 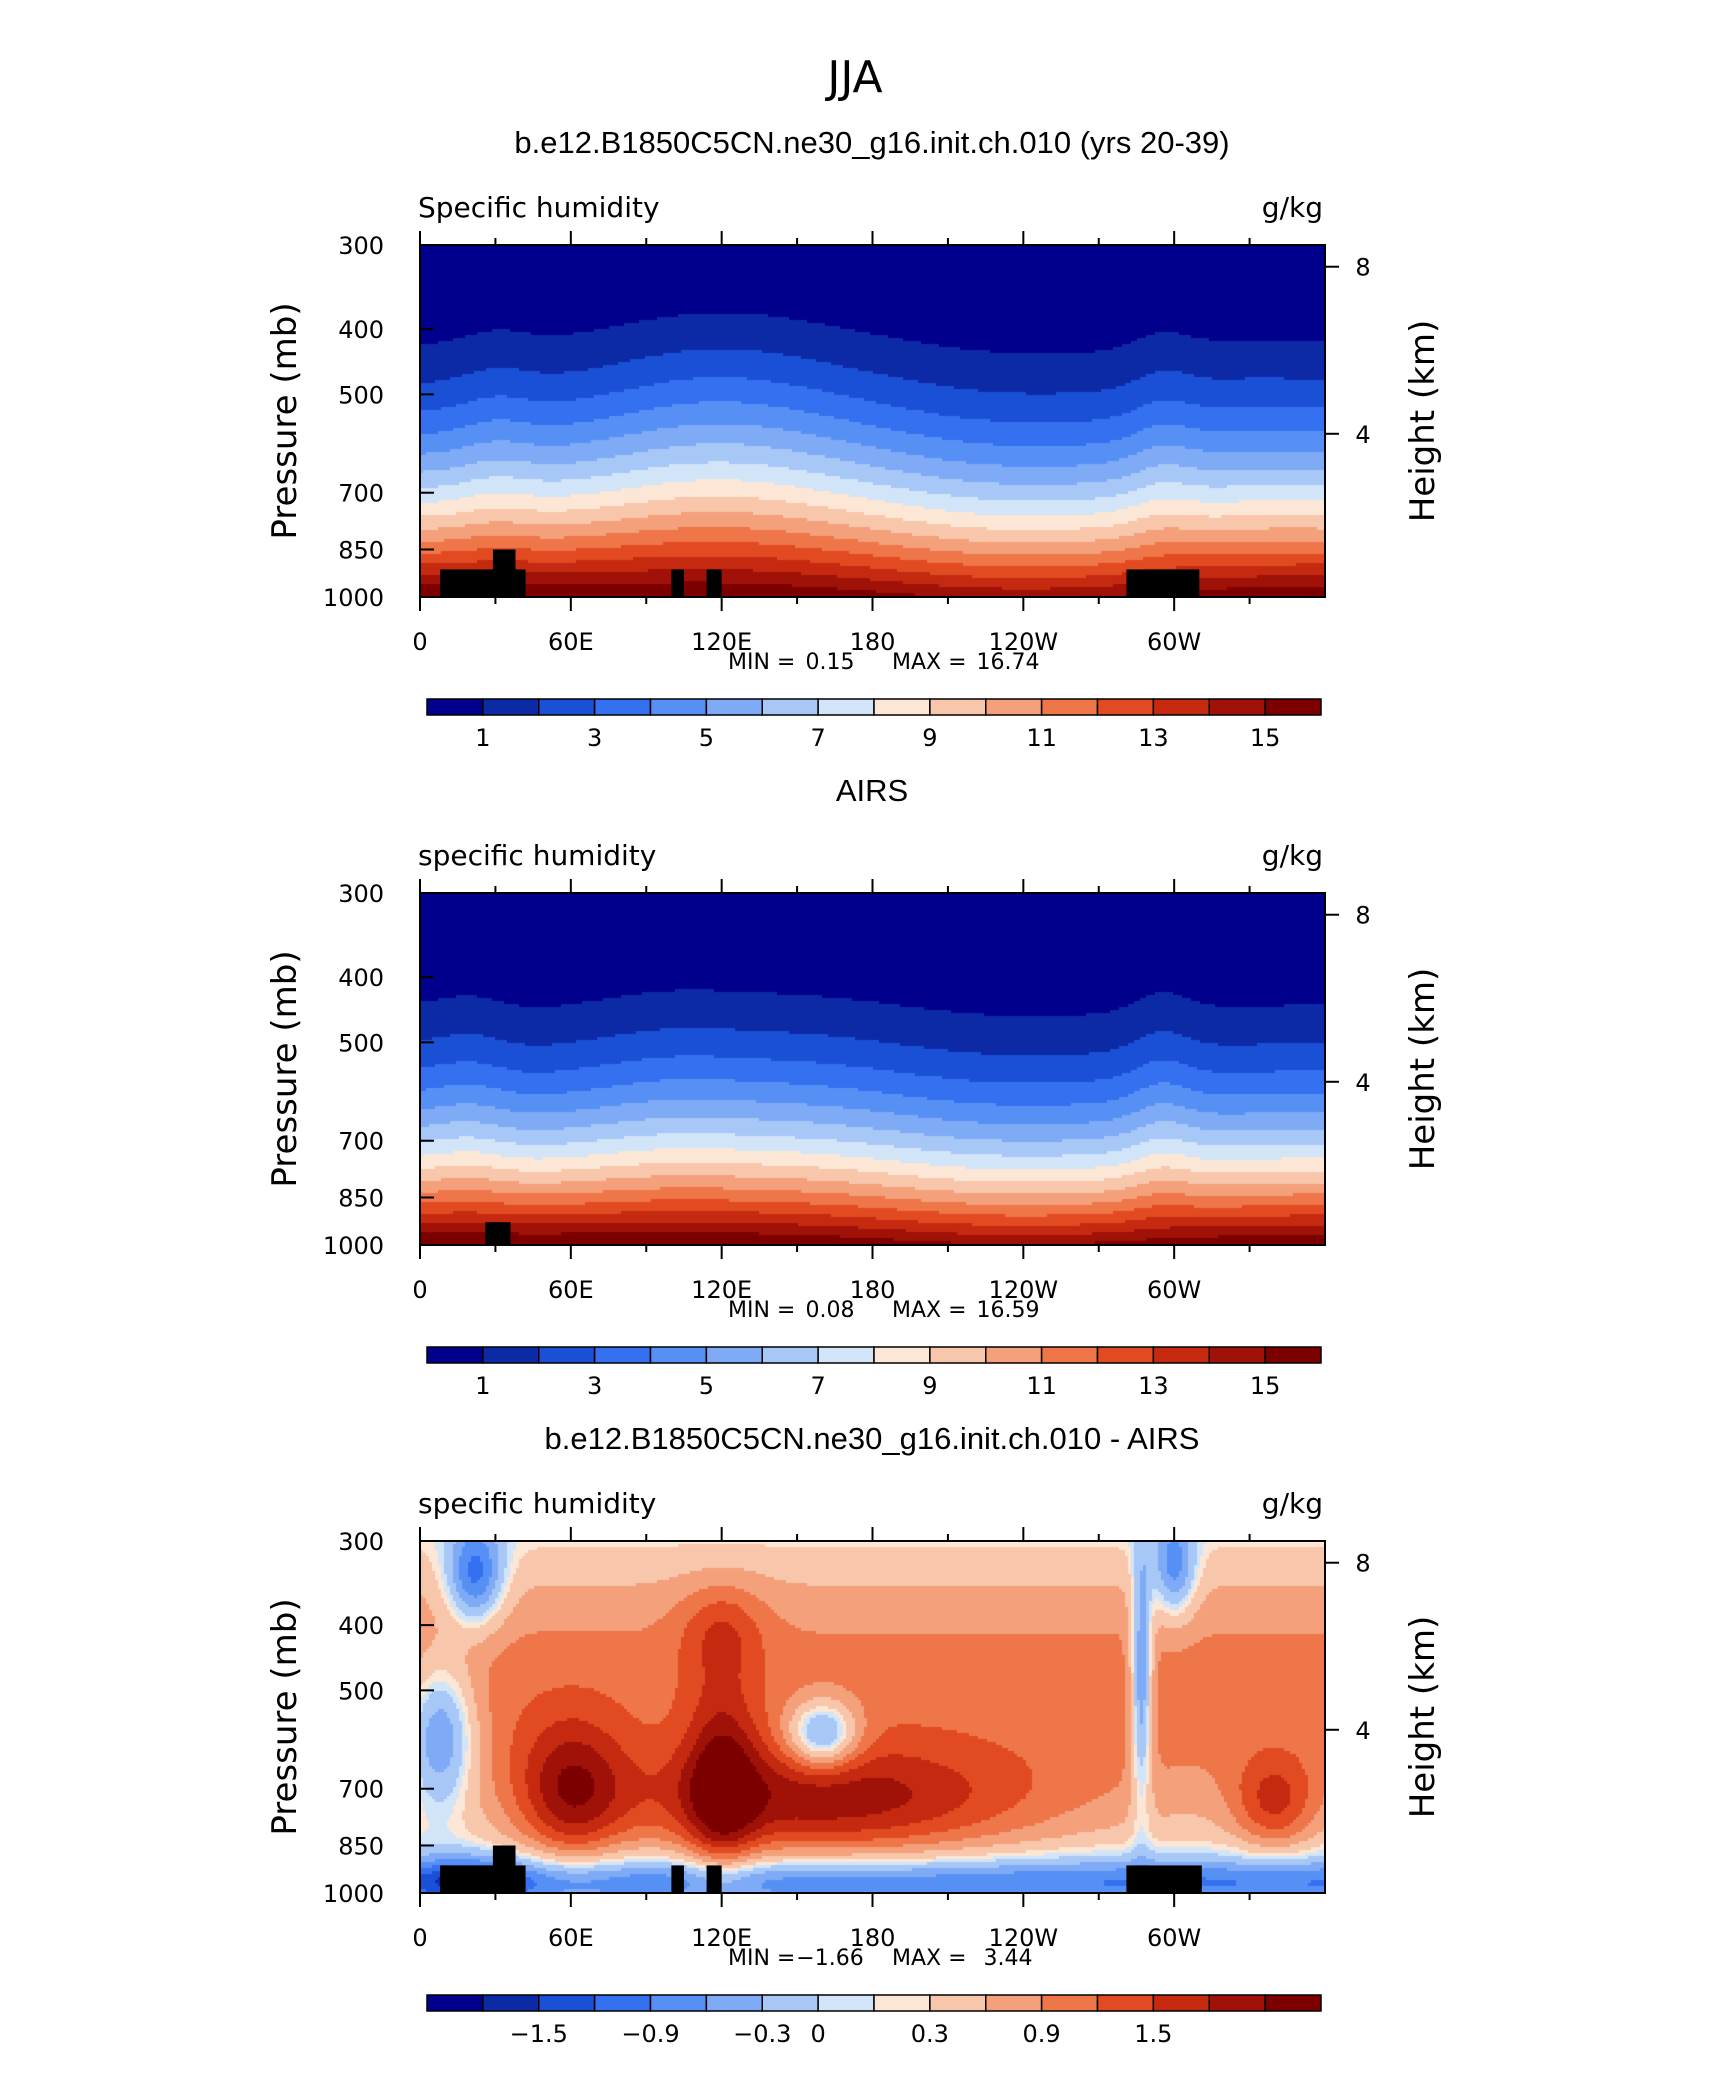 What do you see at coordinates (353, 1894) in the screenshot?
I see `y-tick-label: 1000` at bounding box center [353, 1894].